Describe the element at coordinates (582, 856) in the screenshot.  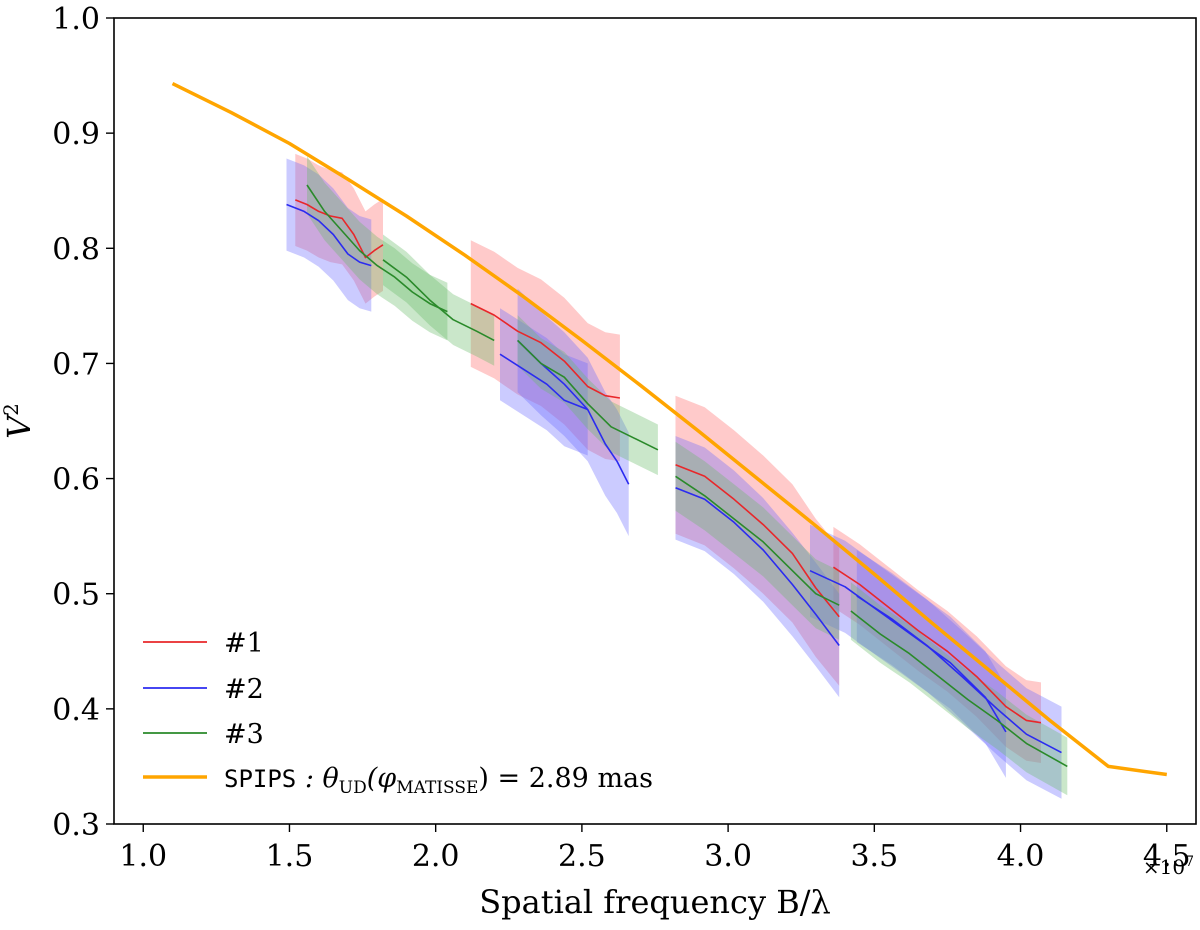
I see `x-tick-label: 2.5` at that location.